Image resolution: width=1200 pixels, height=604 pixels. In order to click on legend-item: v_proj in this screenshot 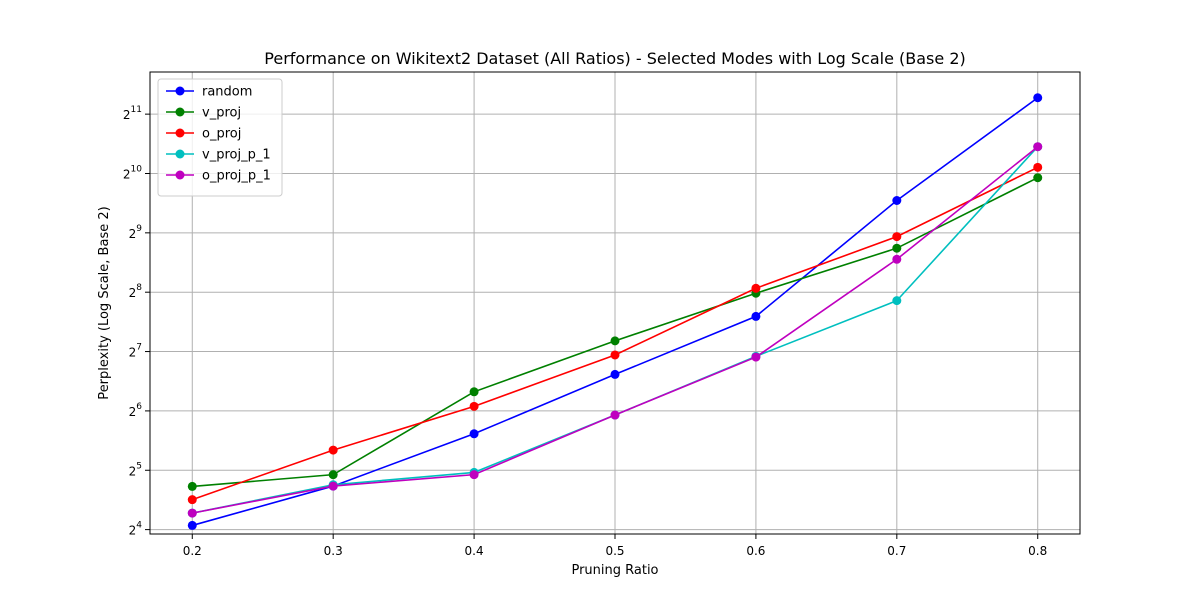, I will do `click(203, 113)`.